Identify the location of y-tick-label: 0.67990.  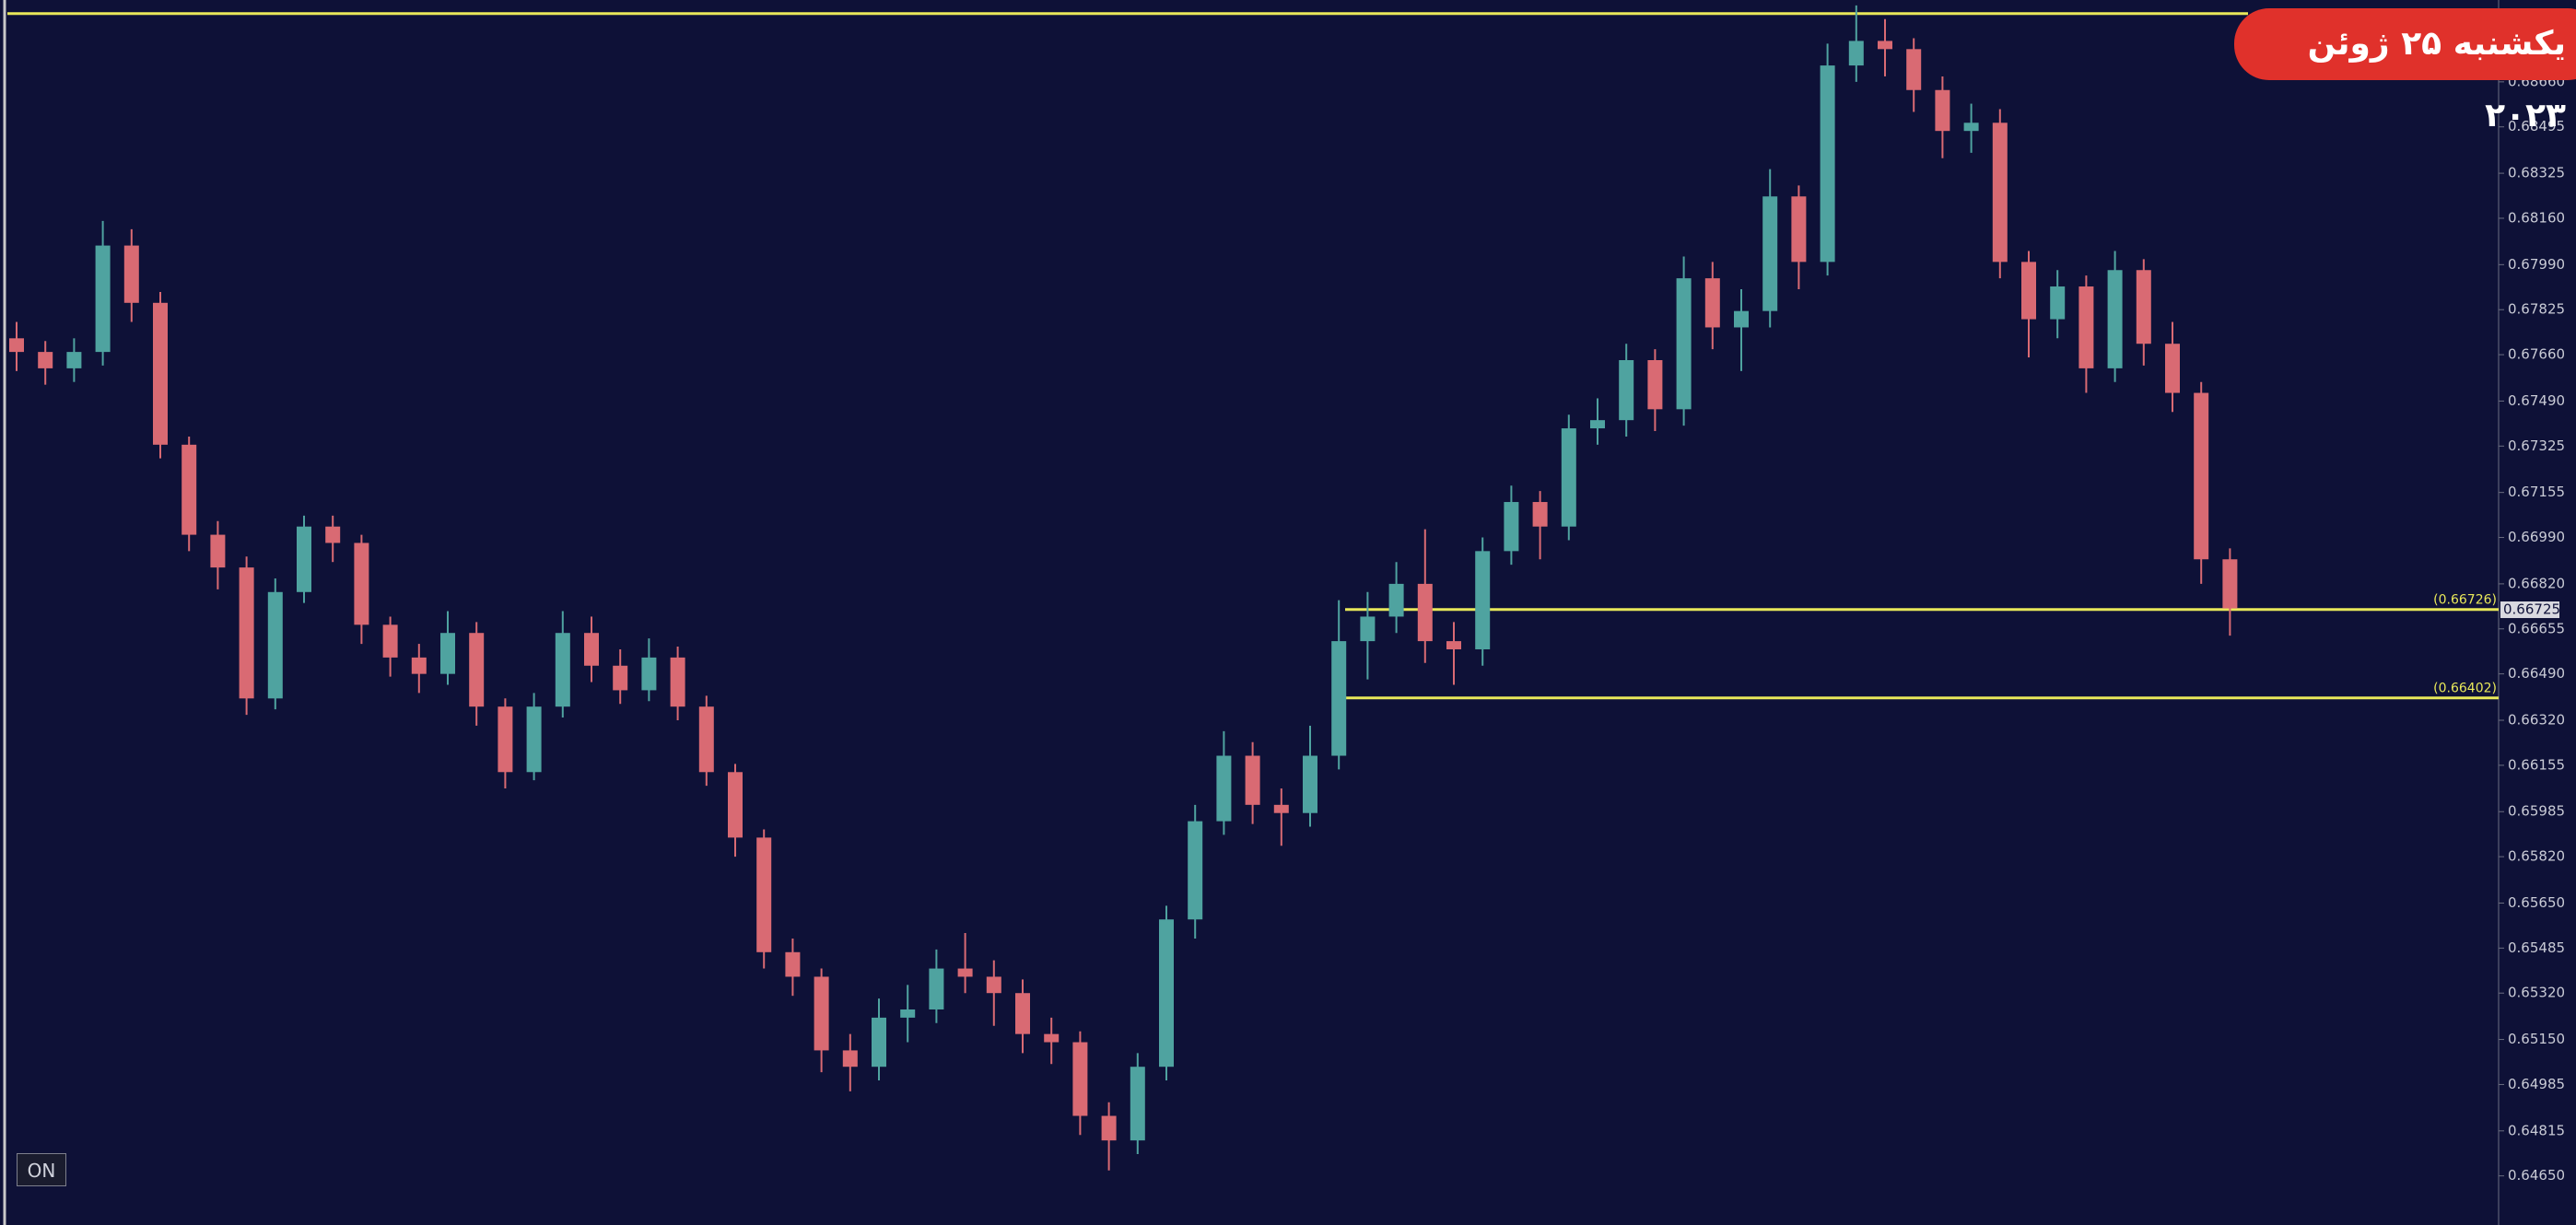
(2536, 264).